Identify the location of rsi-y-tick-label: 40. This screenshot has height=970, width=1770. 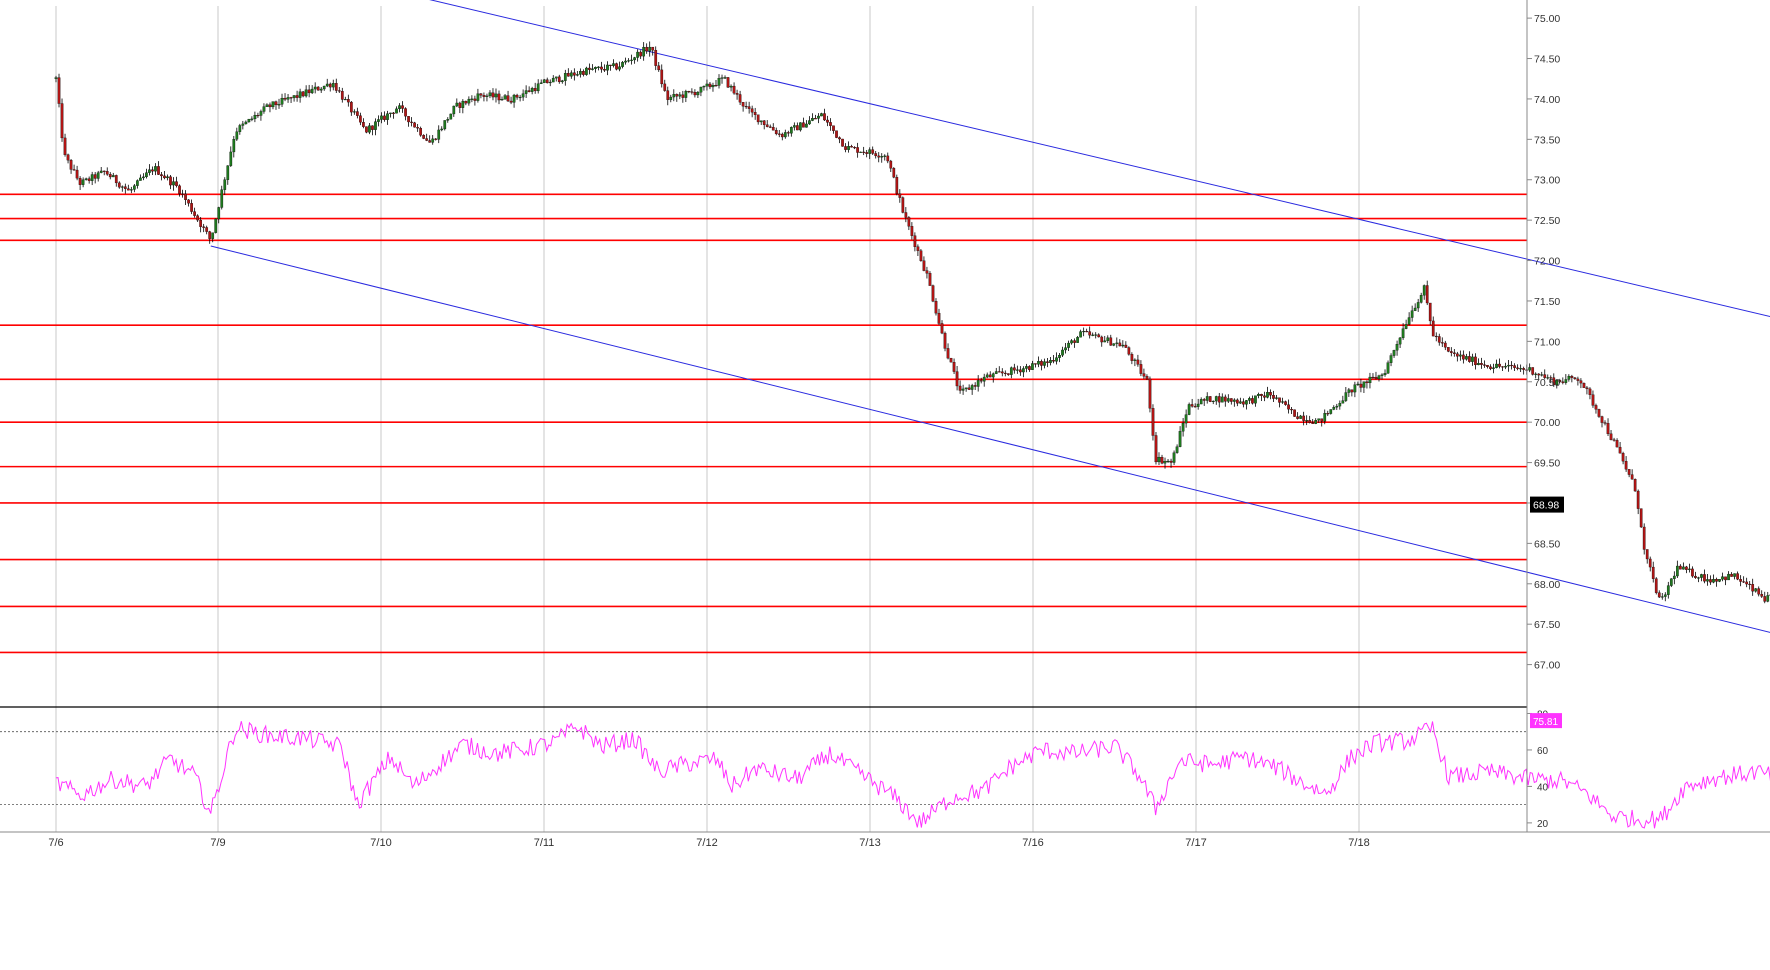
(1543, 787).